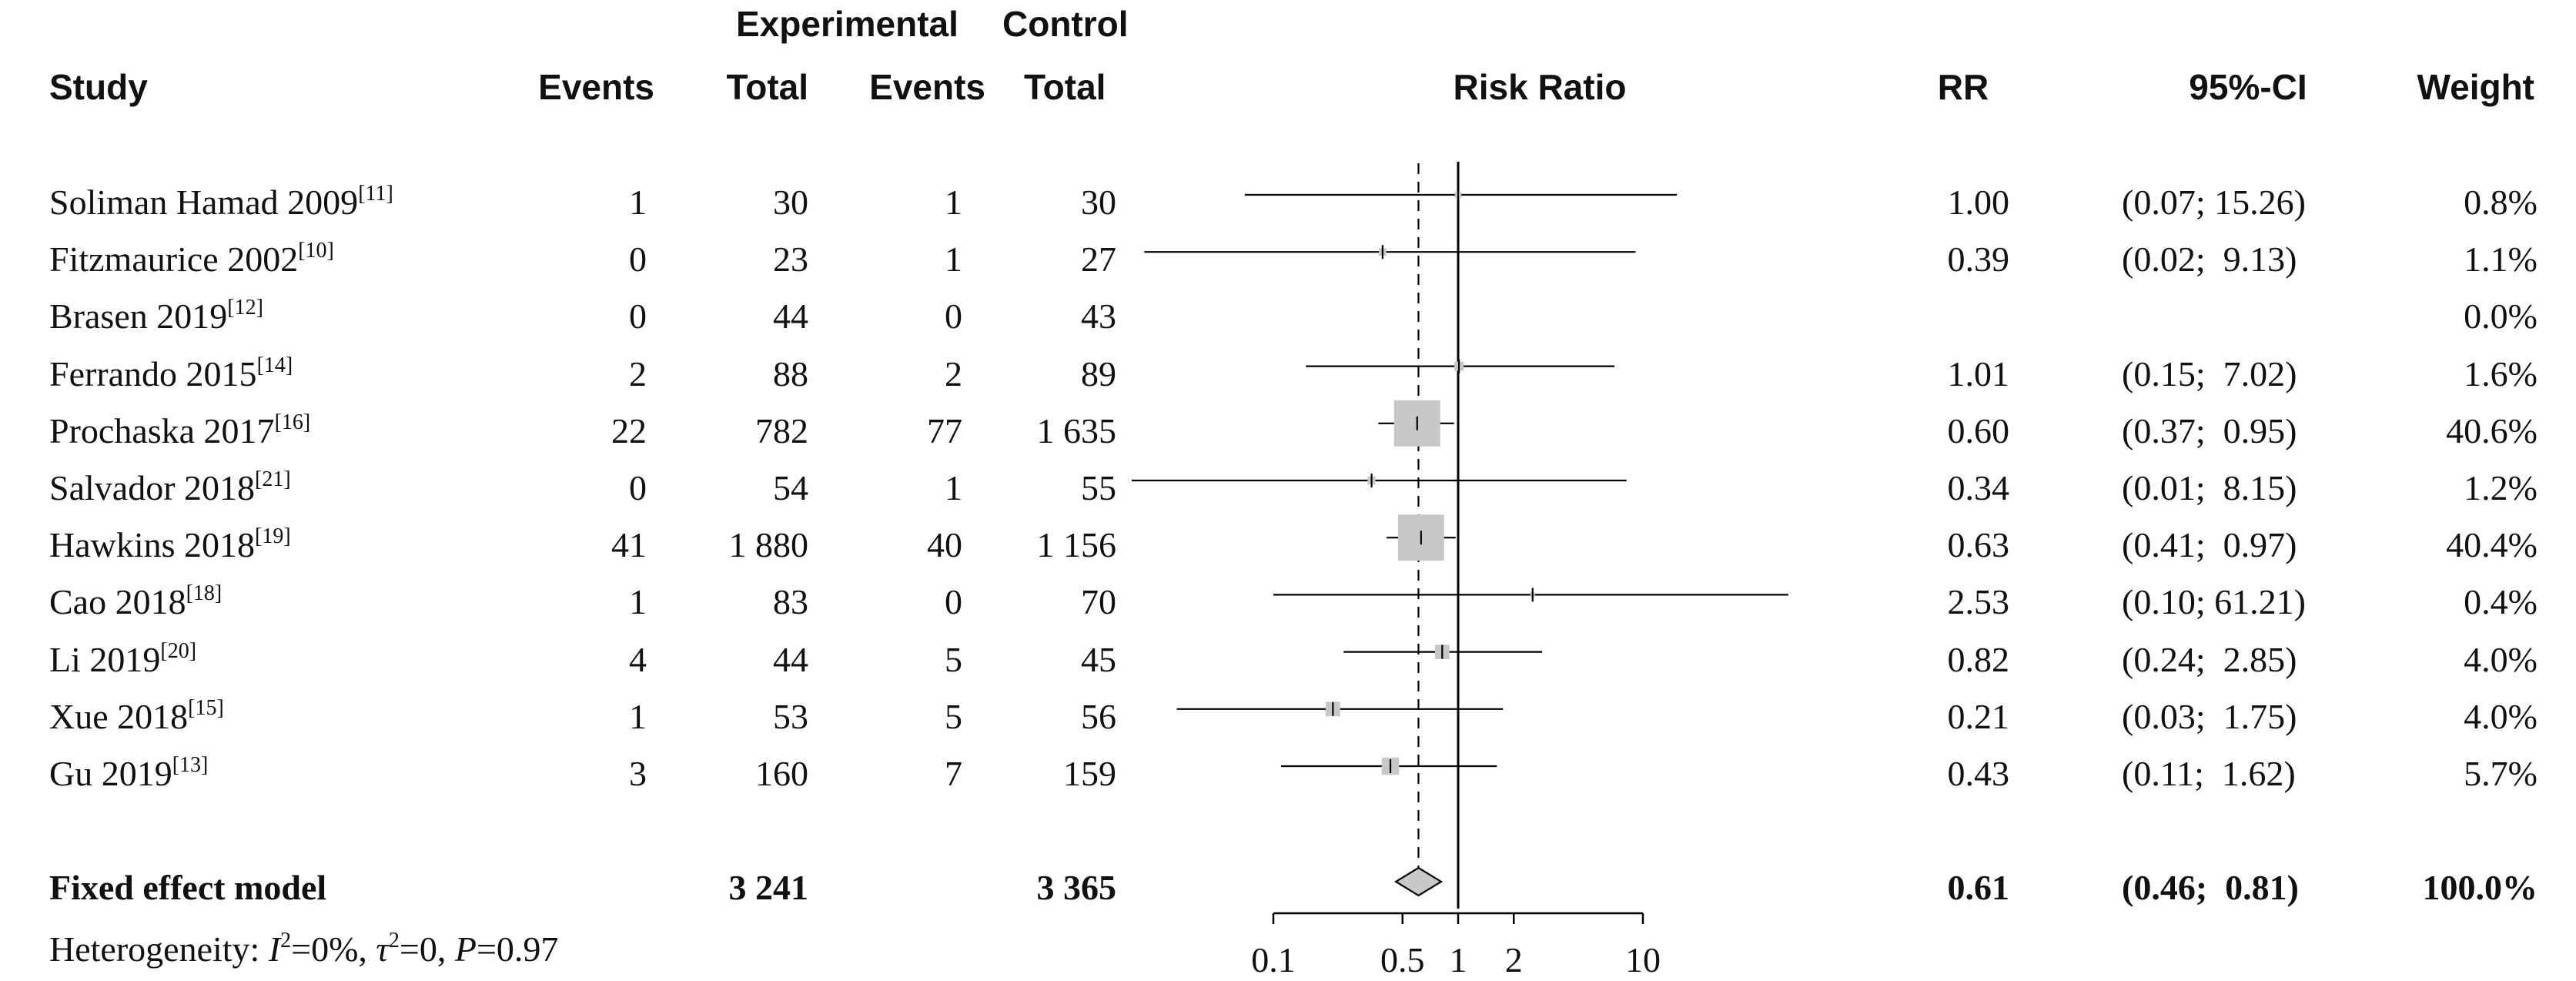 This screenshot has width=2576, height=981. Describe the element at coordinates (629, 430) in the screenshot. I see `exp-events-cell: 22` at that location.